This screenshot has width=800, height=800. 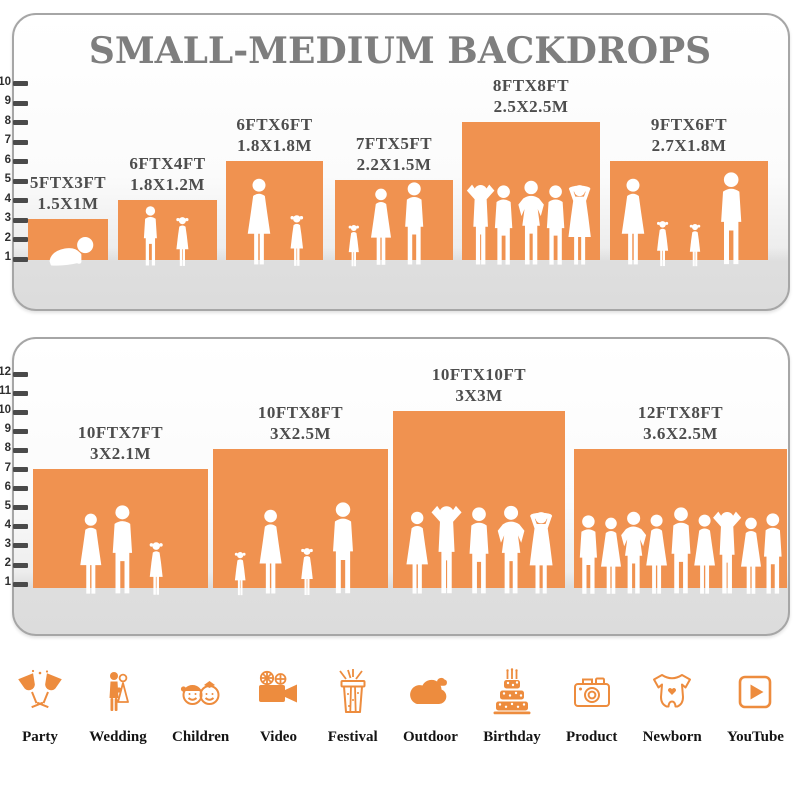 I want to click on category-label: Newborn, so click(x=672, y=737).